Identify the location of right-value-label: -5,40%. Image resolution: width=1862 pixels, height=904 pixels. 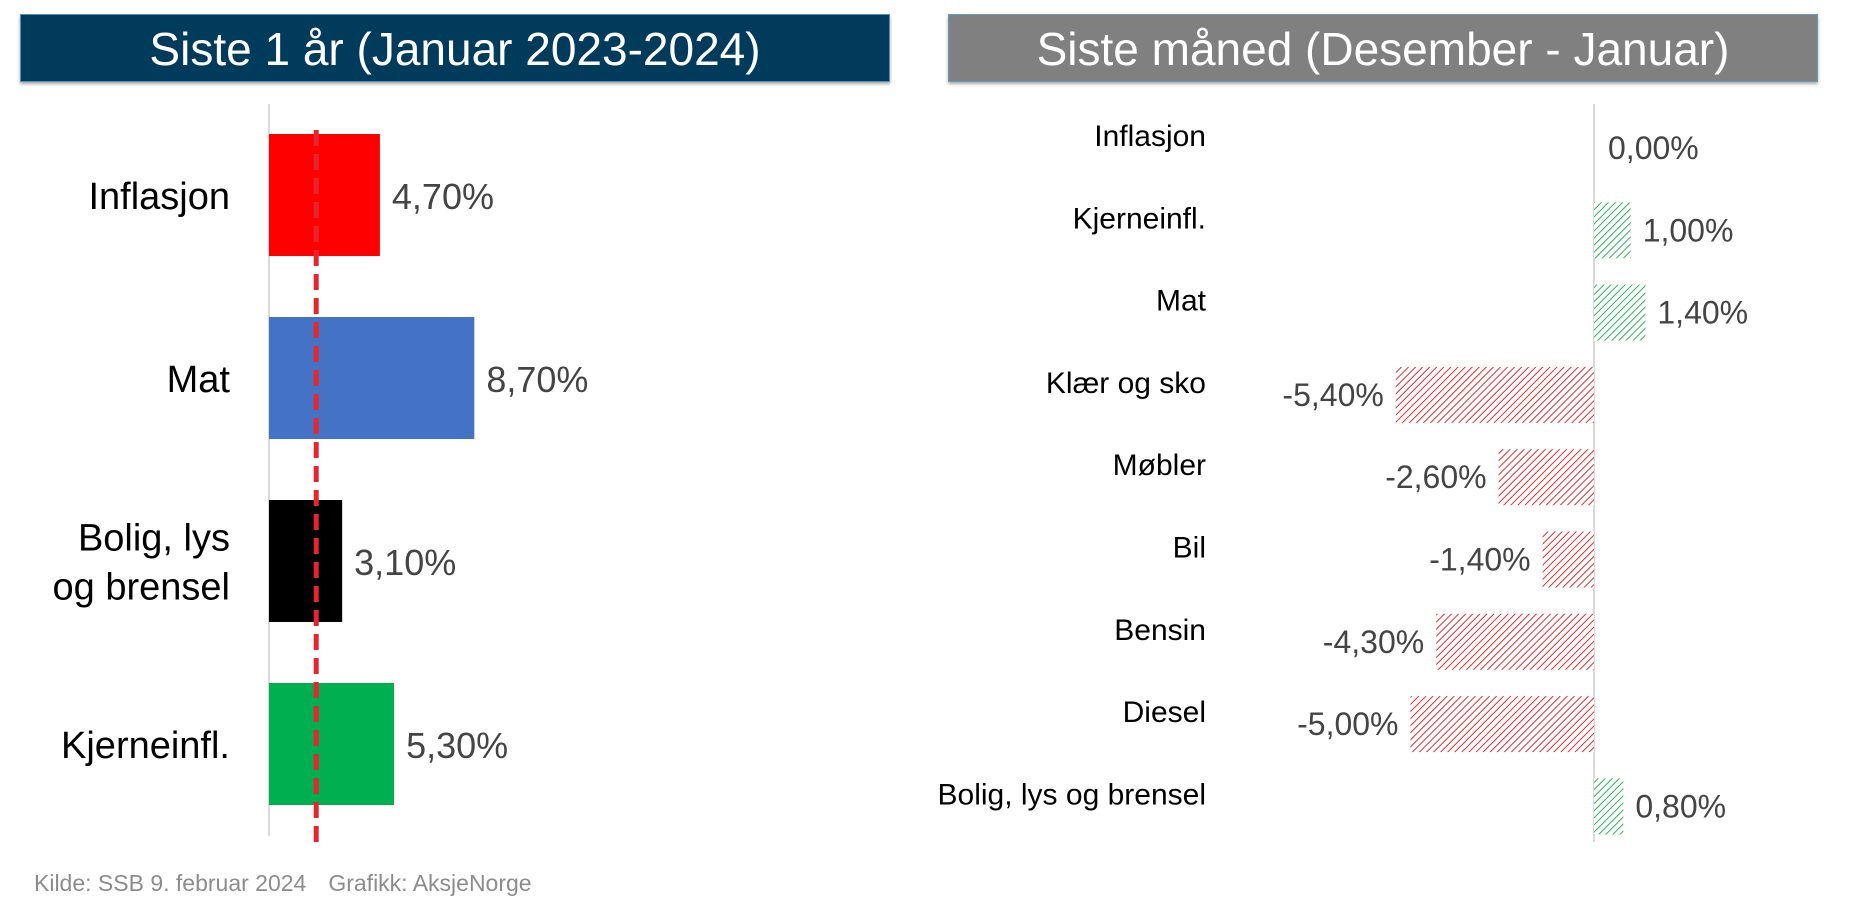
(1332, 395).